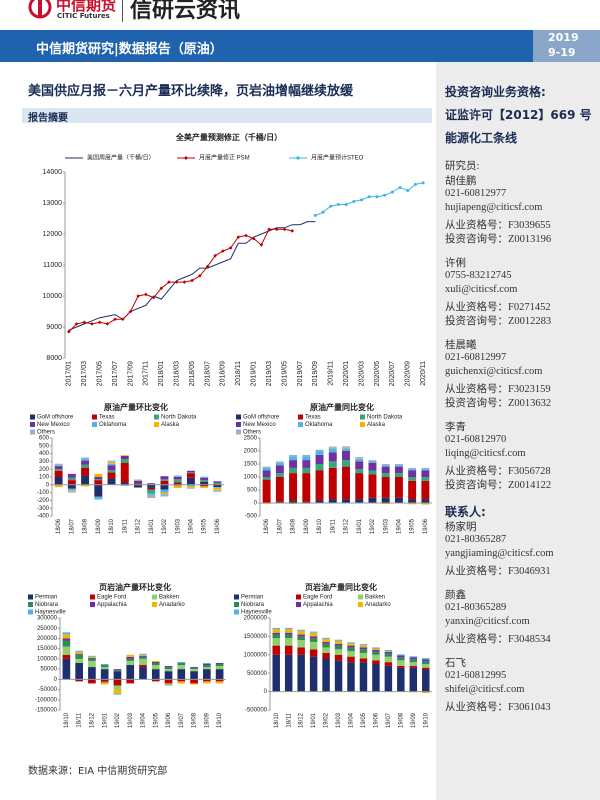 The width and height of the screenshot is (600, 800). Describe the element at coordinates (392, 373) in the screenshot. I see `x-tick-label: 2020/07` at that location.